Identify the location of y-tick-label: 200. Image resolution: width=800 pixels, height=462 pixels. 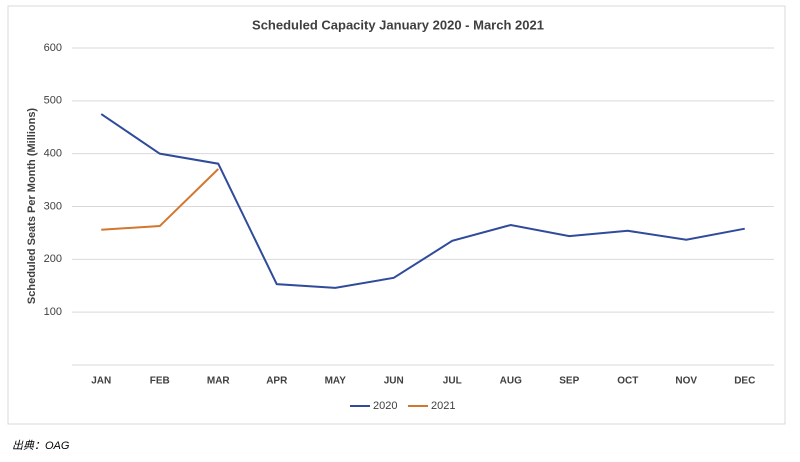
(53, 259).